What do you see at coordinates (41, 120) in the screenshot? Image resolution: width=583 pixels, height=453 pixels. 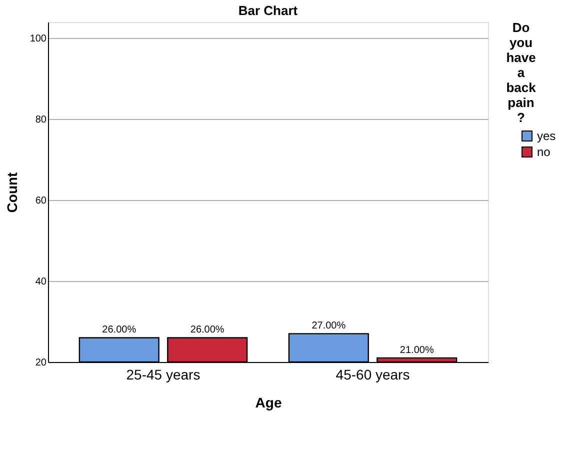 I see `y-tick-label: 80` at bounding box center [41, 120].